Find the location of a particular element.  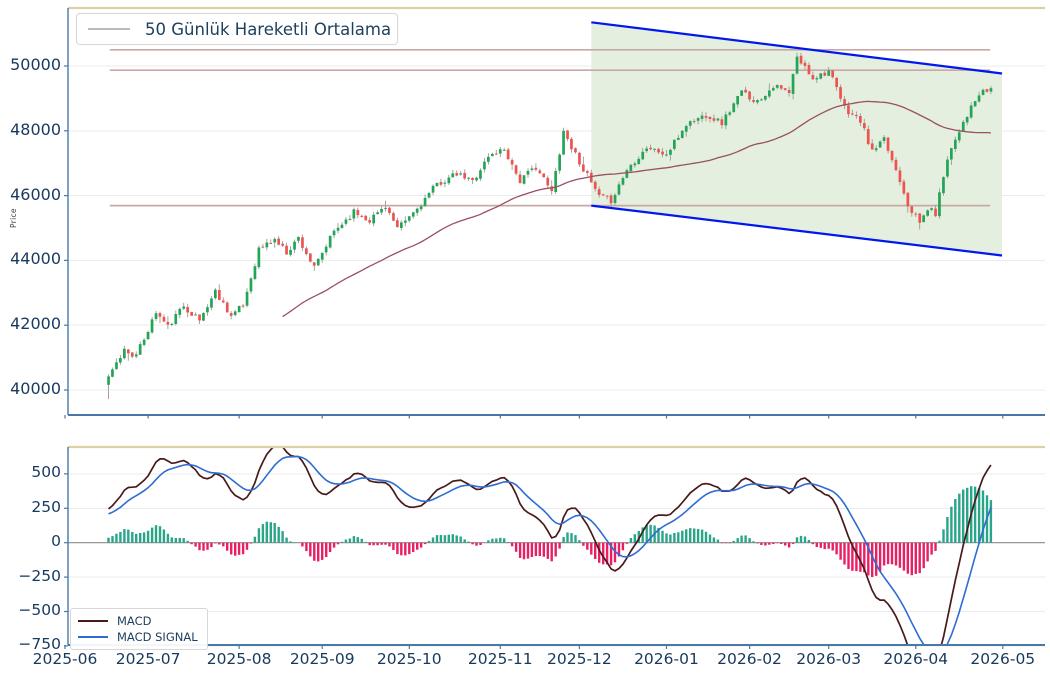

price-ytick-42000: 42000 is located at coordinates (35, 324).